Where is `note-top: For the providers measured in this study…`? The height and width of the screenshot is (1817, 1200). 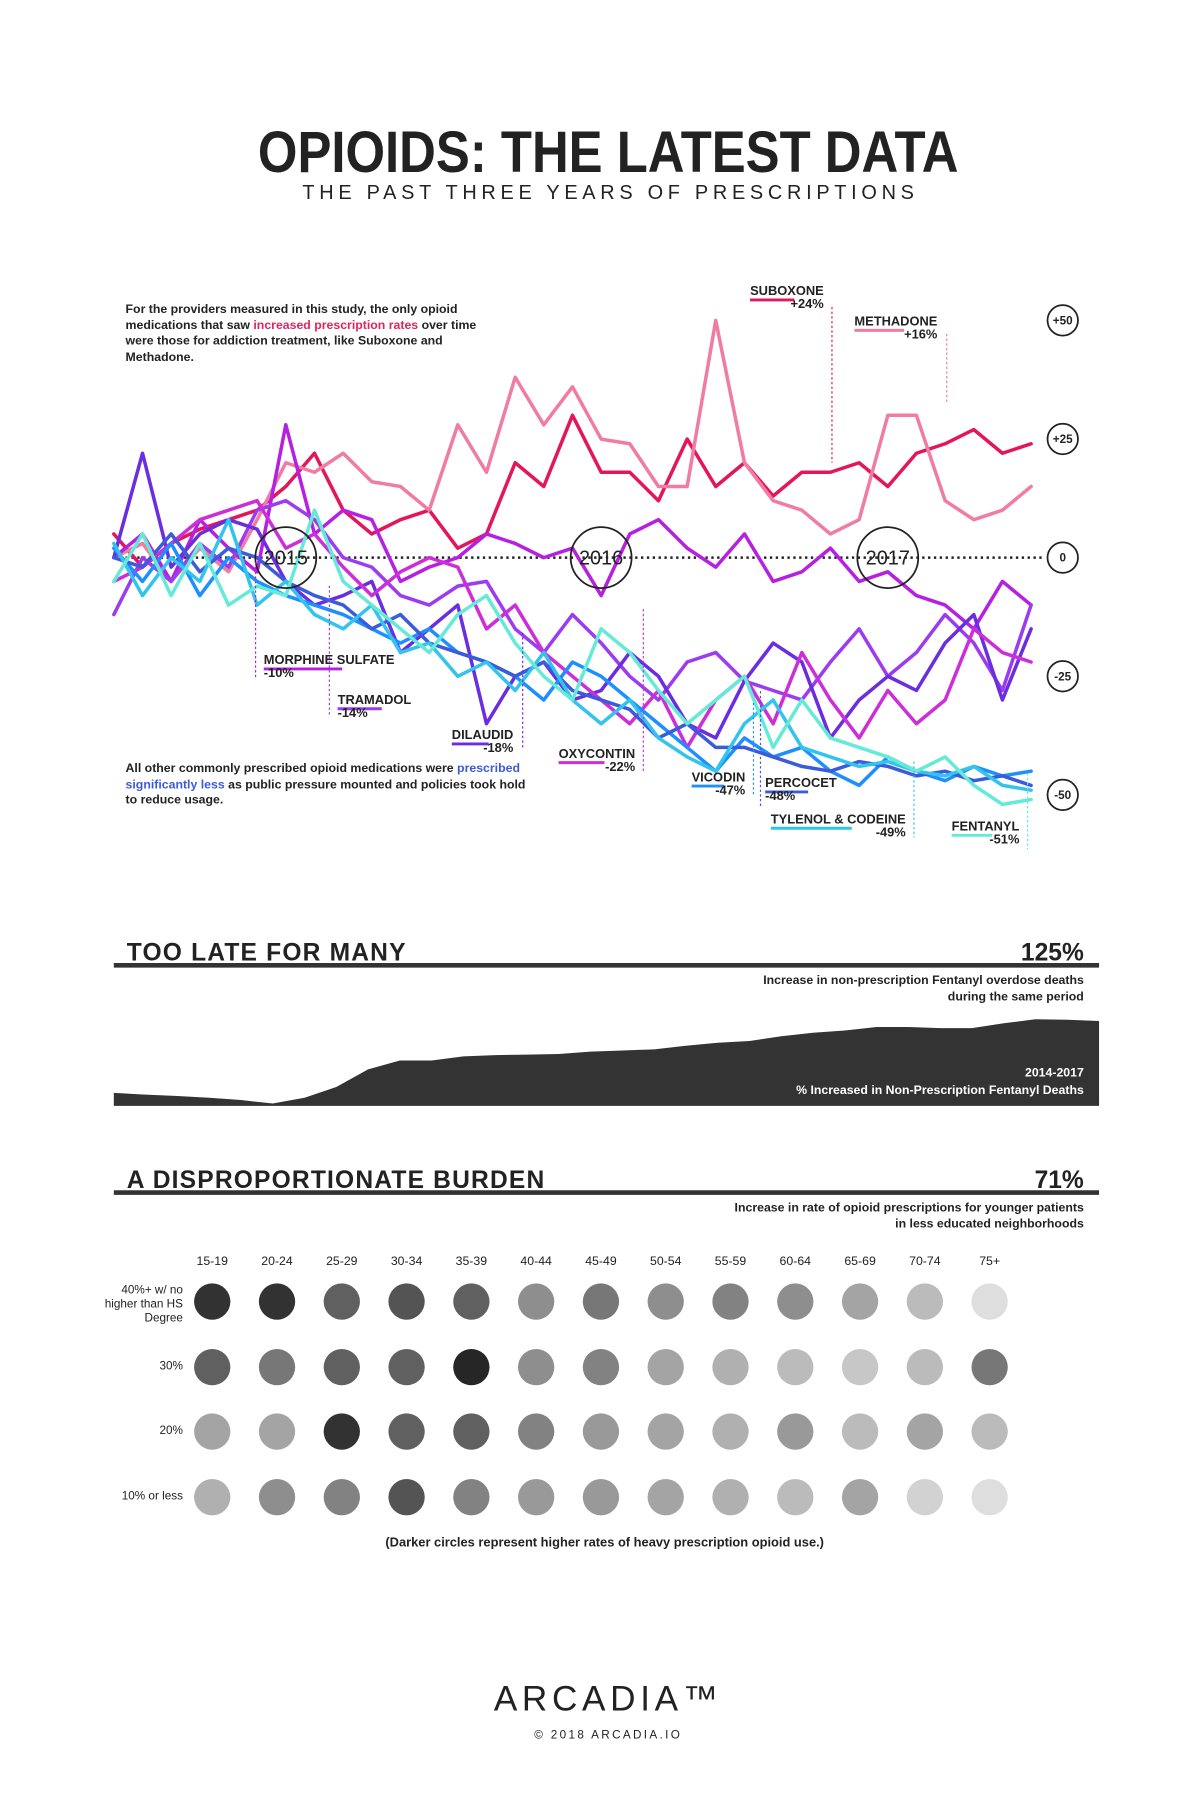
note-top: For the providers measured in this study… is located at coordinates (307, 333).